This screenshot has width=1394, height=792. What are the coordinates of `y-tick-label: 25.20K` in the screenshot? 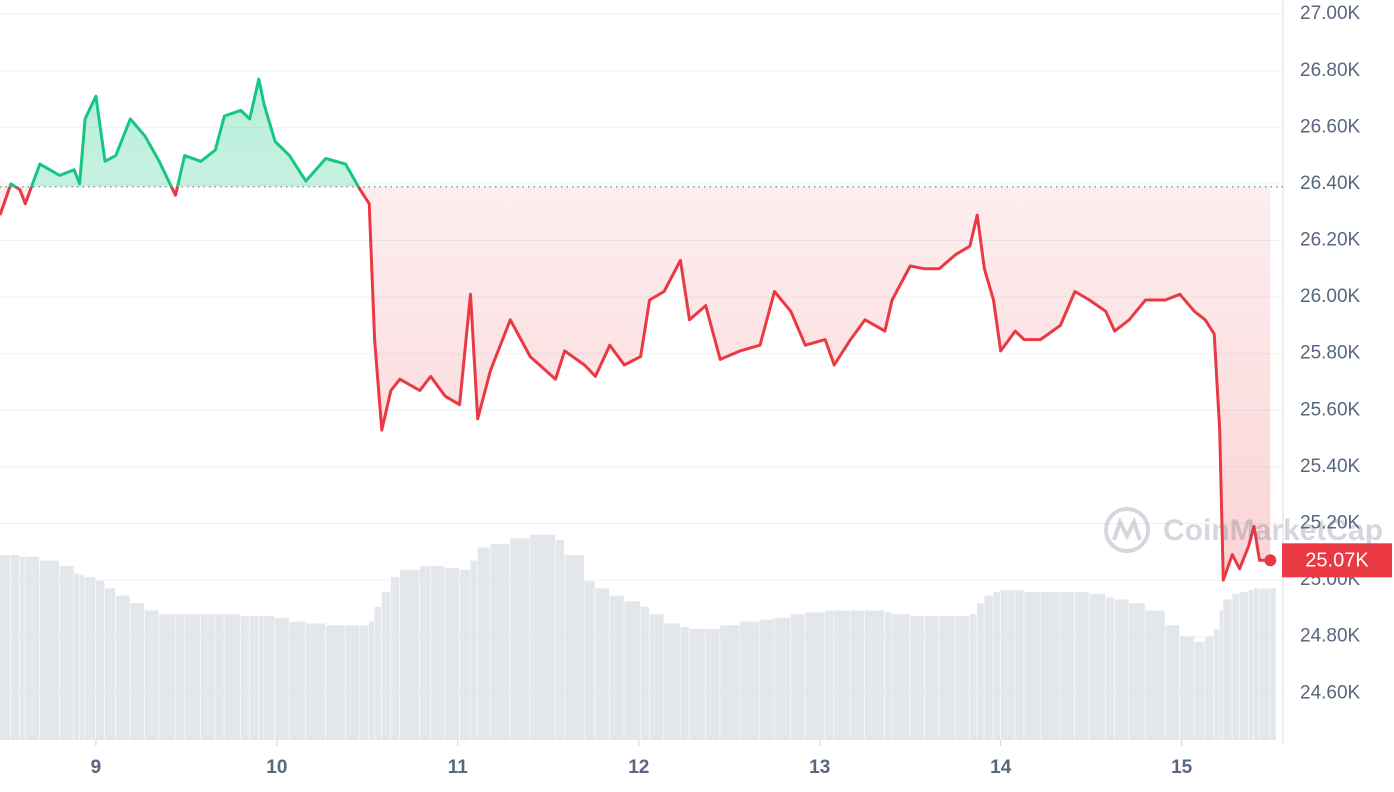 It's located at (1330, 523).